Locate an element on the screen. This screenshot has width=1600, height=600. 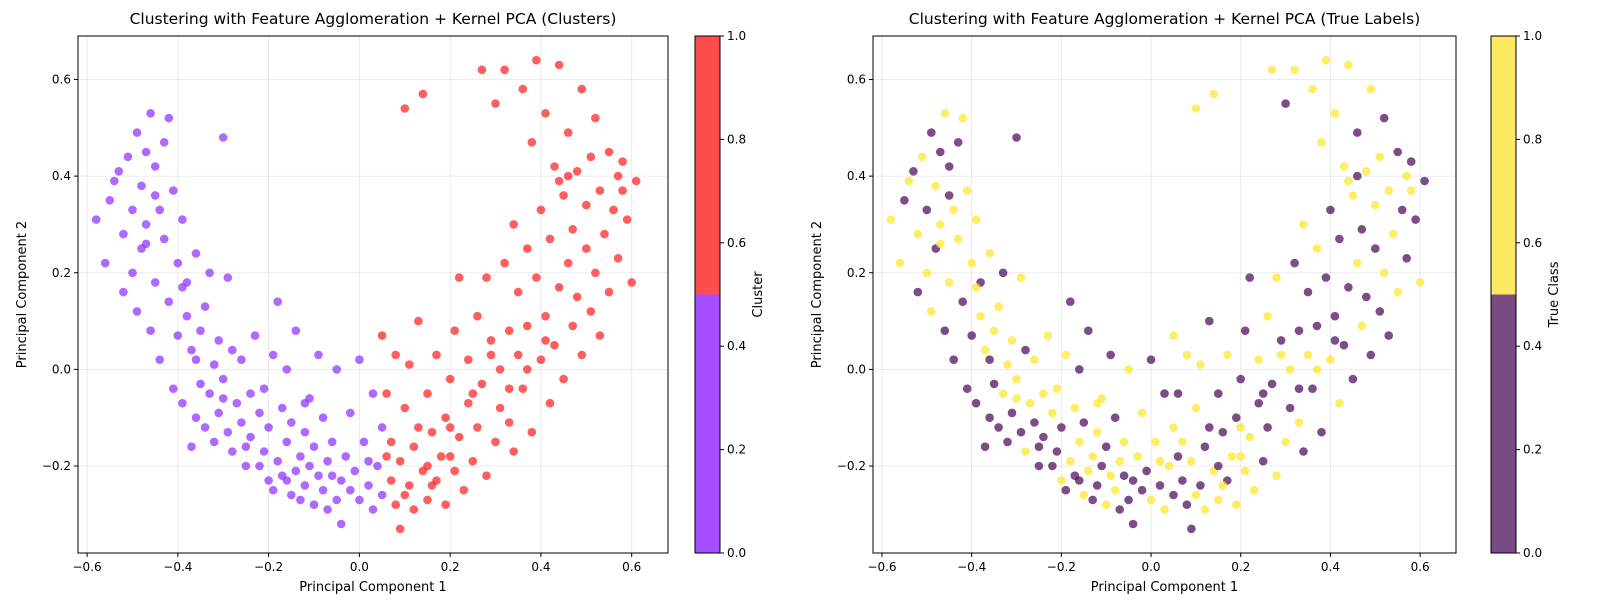
y-tick-label: 0.2 is located at coordinates (856, 273).